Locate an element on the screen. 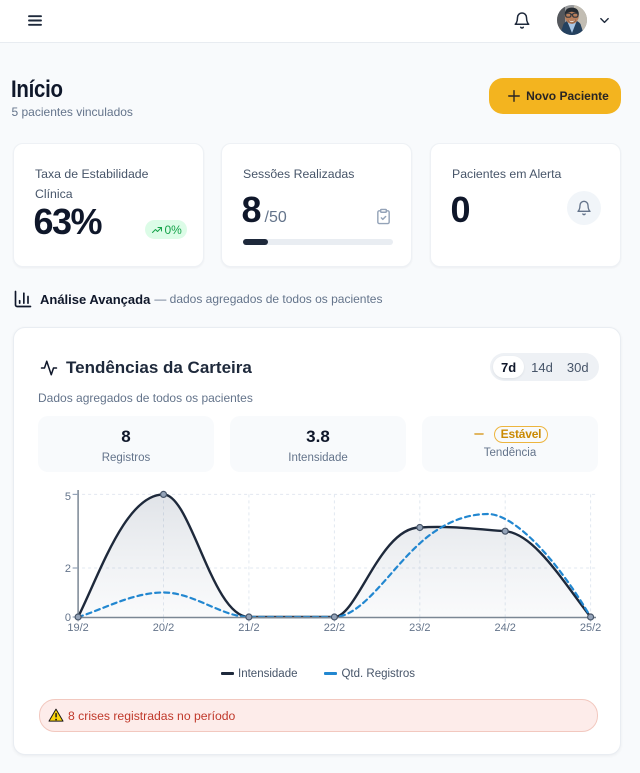  svg-text: 20/2 is located at coordinates (163, 628).